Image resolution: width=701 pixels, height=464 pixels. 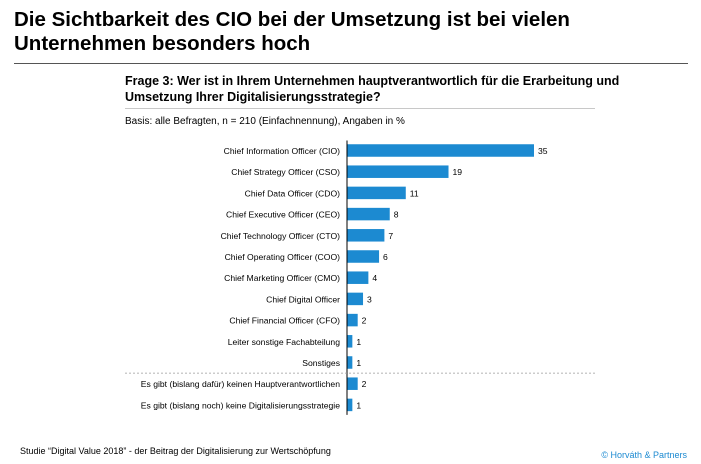 I want to click on category-label: Chief Strategy Officer (CSO), so click(x=285, y=172).